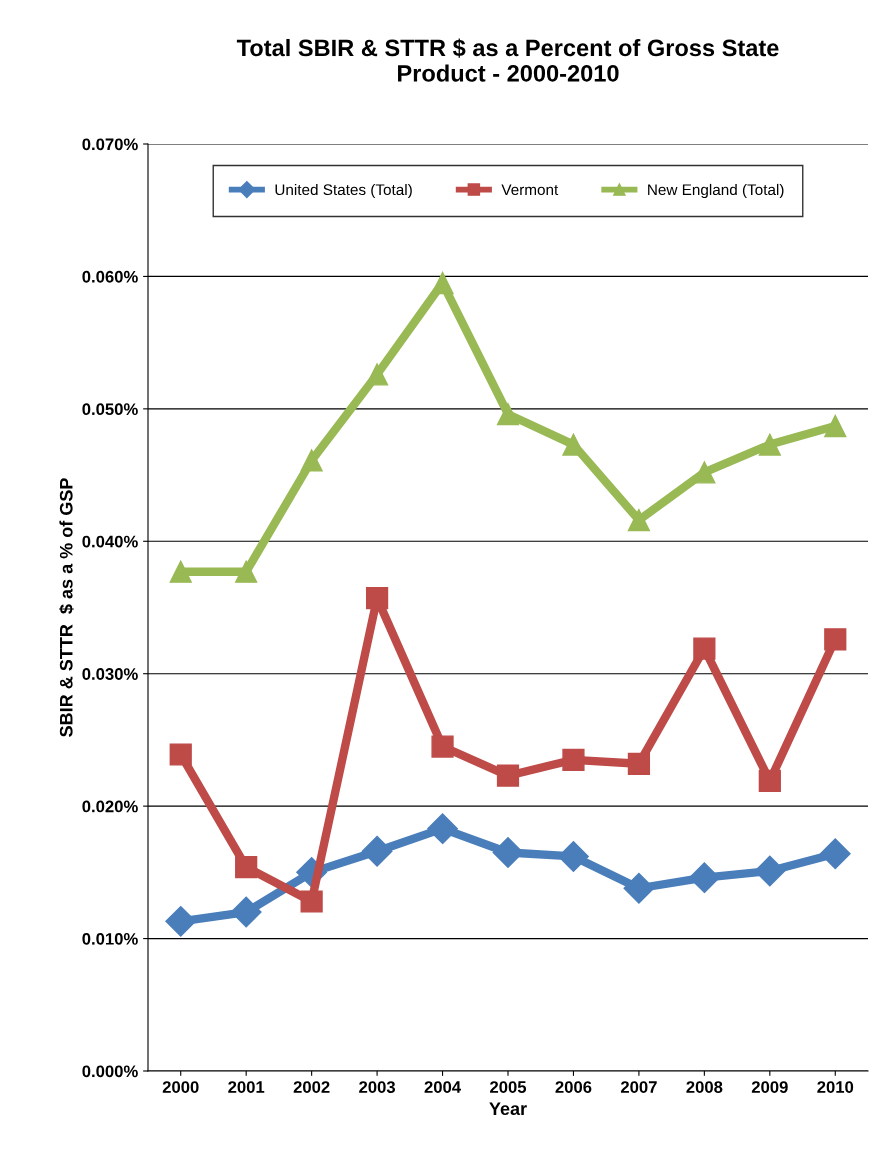 This screenshot has width=879, height=1154. Describe the element at coordinates (343, 191) in the screenshot. I see `legend-label: United States (Total)` at that location.